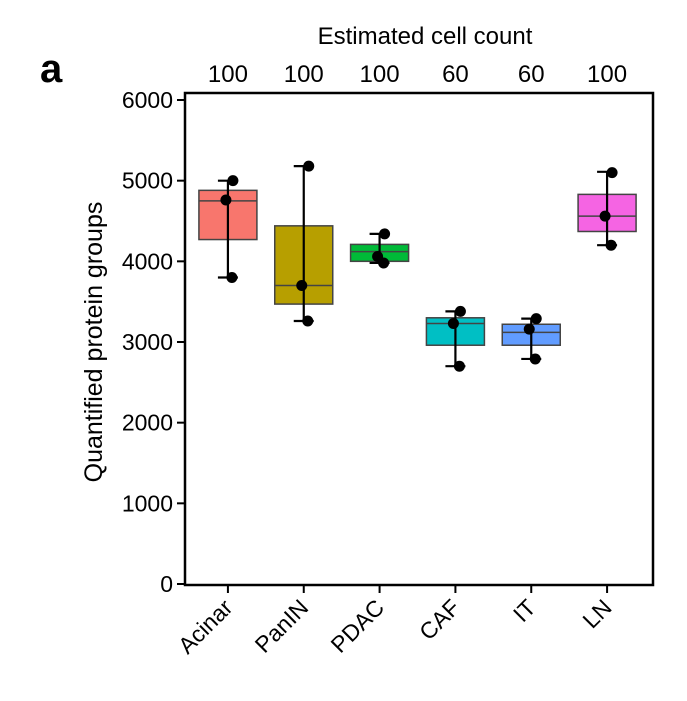 This screenshot has width=687, height=701. Describe the element at coordinates (395, 622) in the screenshot. I see `x-axis: Acinar PanIN PDAC CAF IT LN` at that location.